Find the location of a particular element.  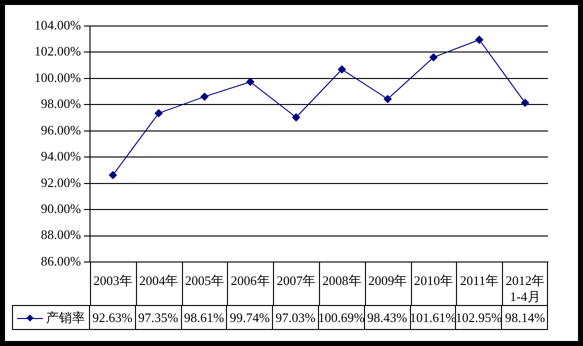

data-label: 100.69% is located at coordinates (341, 317).